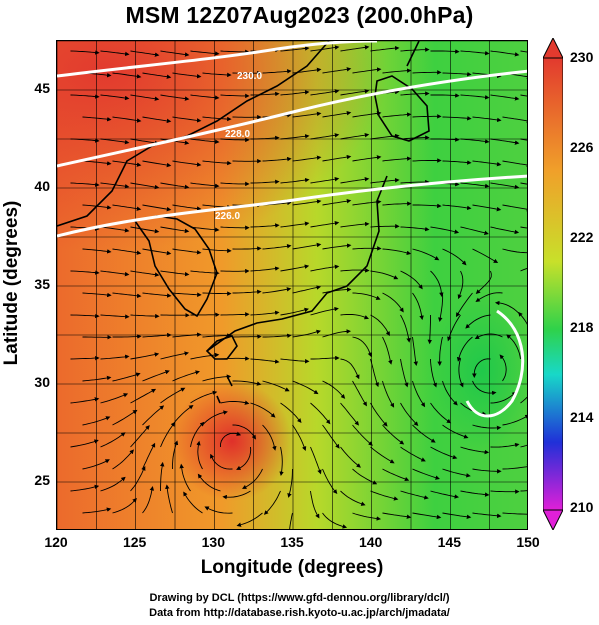  What do you see at coordinates (299, 15) in the screenshot?
I see `figure-title: MSM 12Z07Aug2023 (200.0hPa)` at bounding box center [299, 15].